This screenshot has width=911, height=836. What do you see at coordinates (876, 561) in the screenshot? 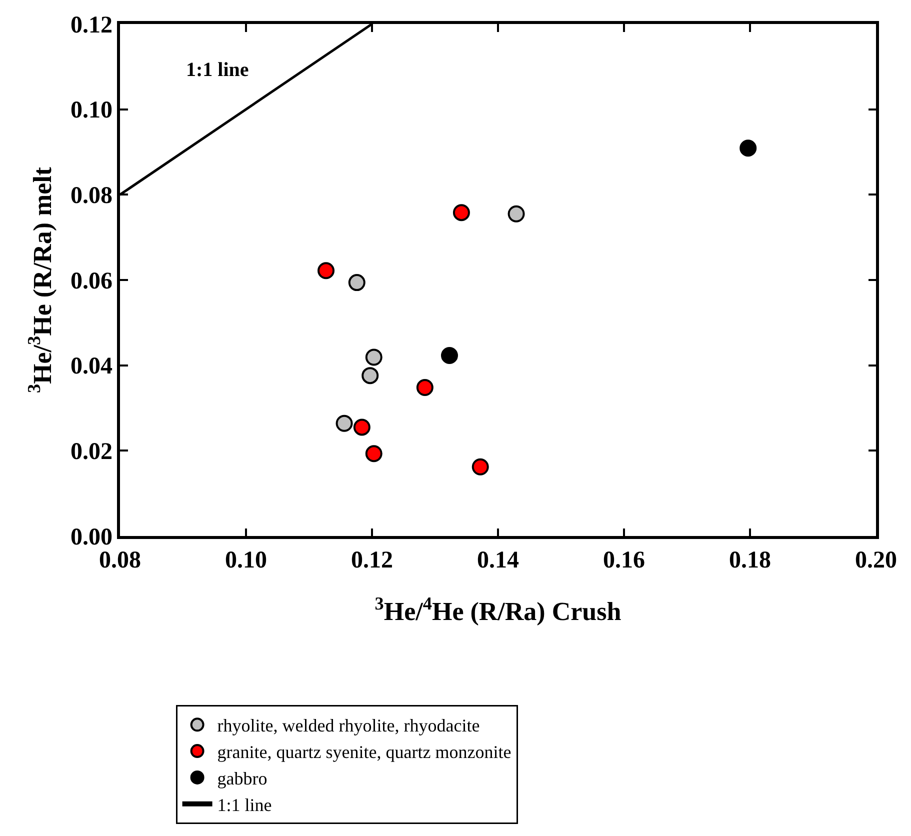
I see `x-tick-label: 0.20` at bounding box center [876, 561].